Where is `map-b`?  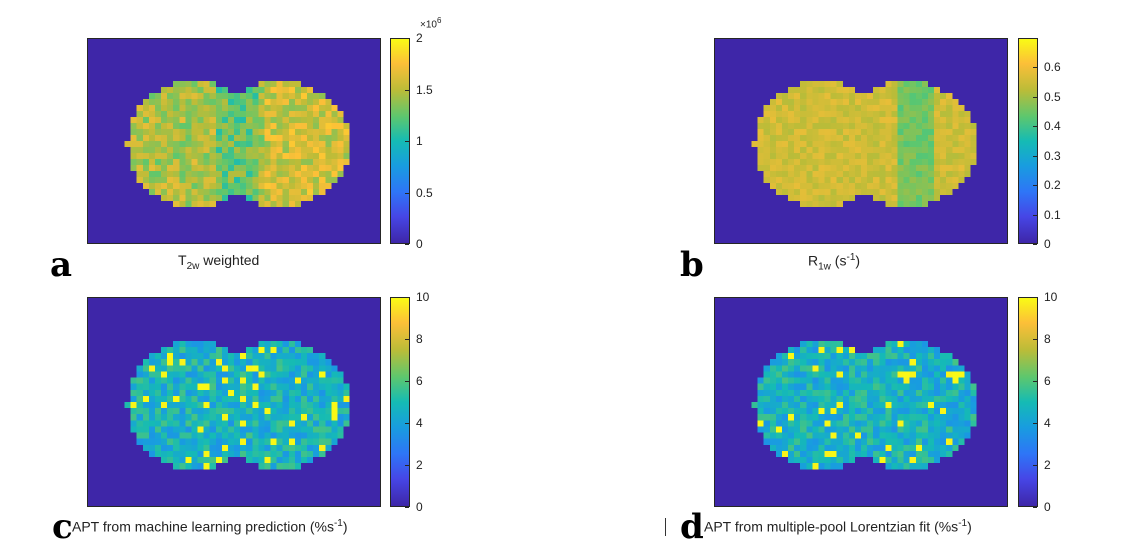 map-b is located at coordinates (861, 141).